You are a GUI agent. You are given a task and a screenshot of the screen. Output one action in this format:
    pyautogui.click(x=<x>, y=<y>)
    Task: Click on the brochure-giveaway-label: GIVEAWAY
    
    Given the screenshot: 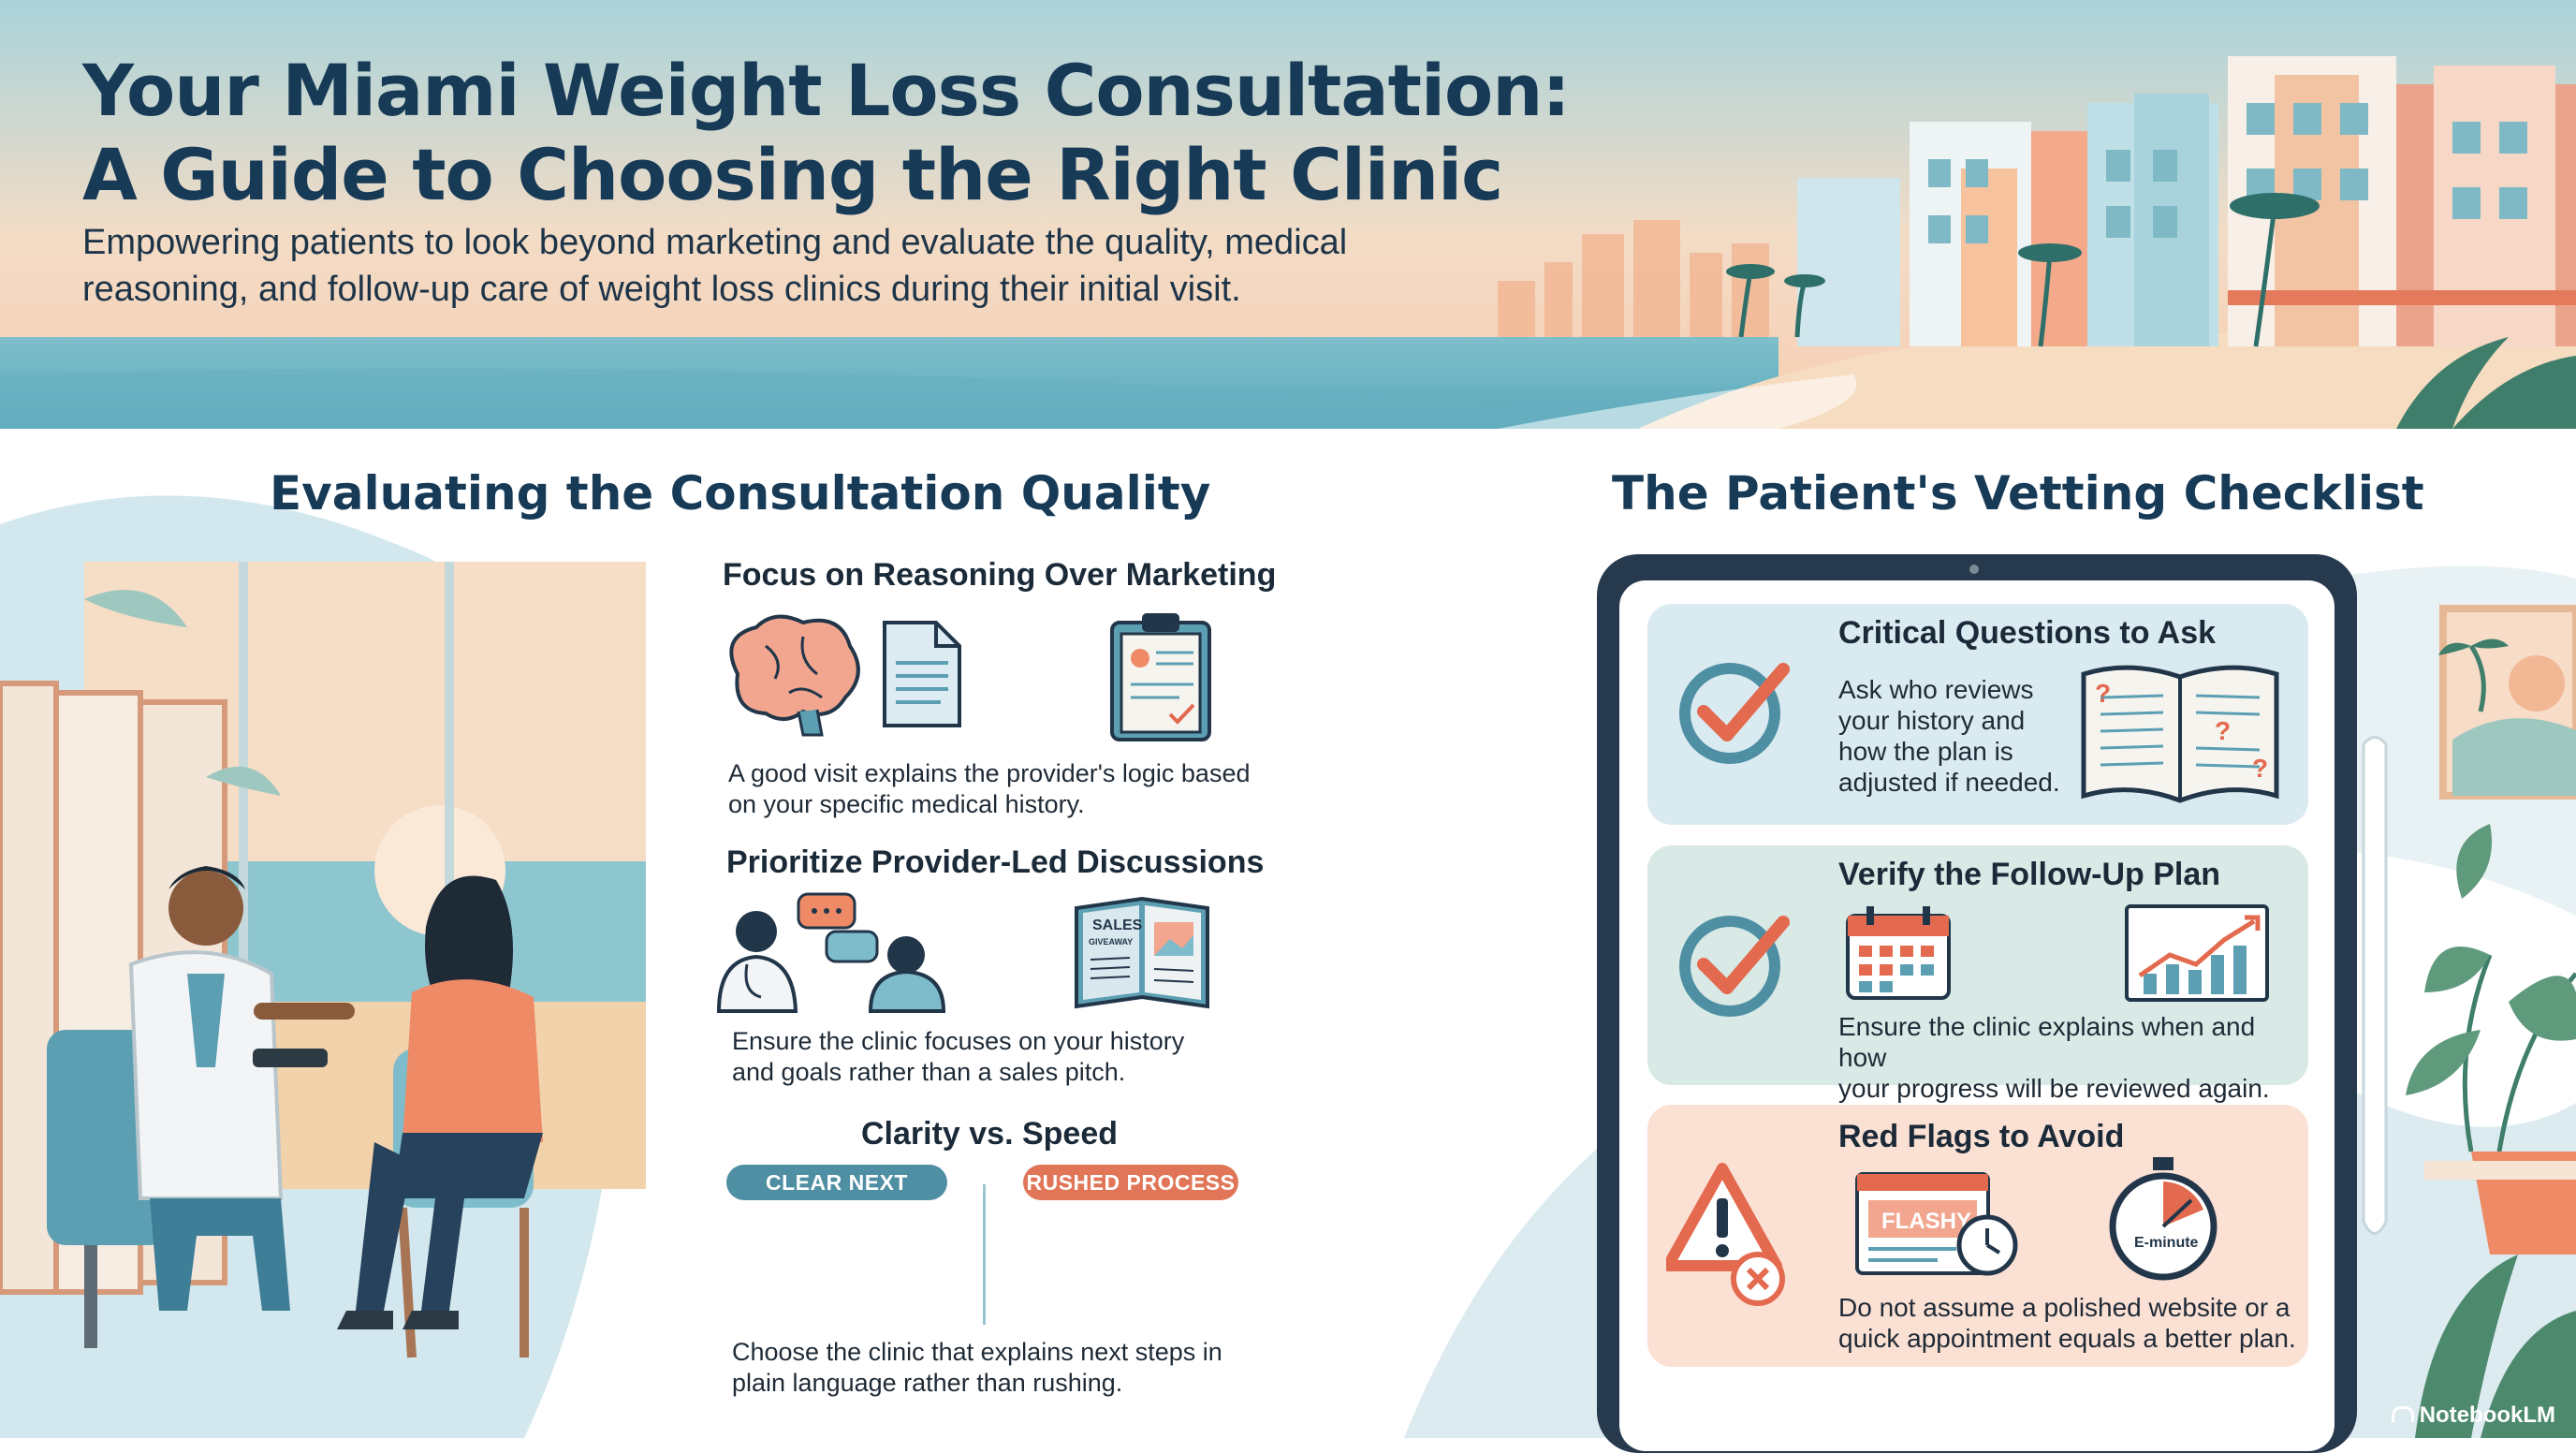 What is the action you would take?
    pyautogui.click(x=1111, y=942)
    